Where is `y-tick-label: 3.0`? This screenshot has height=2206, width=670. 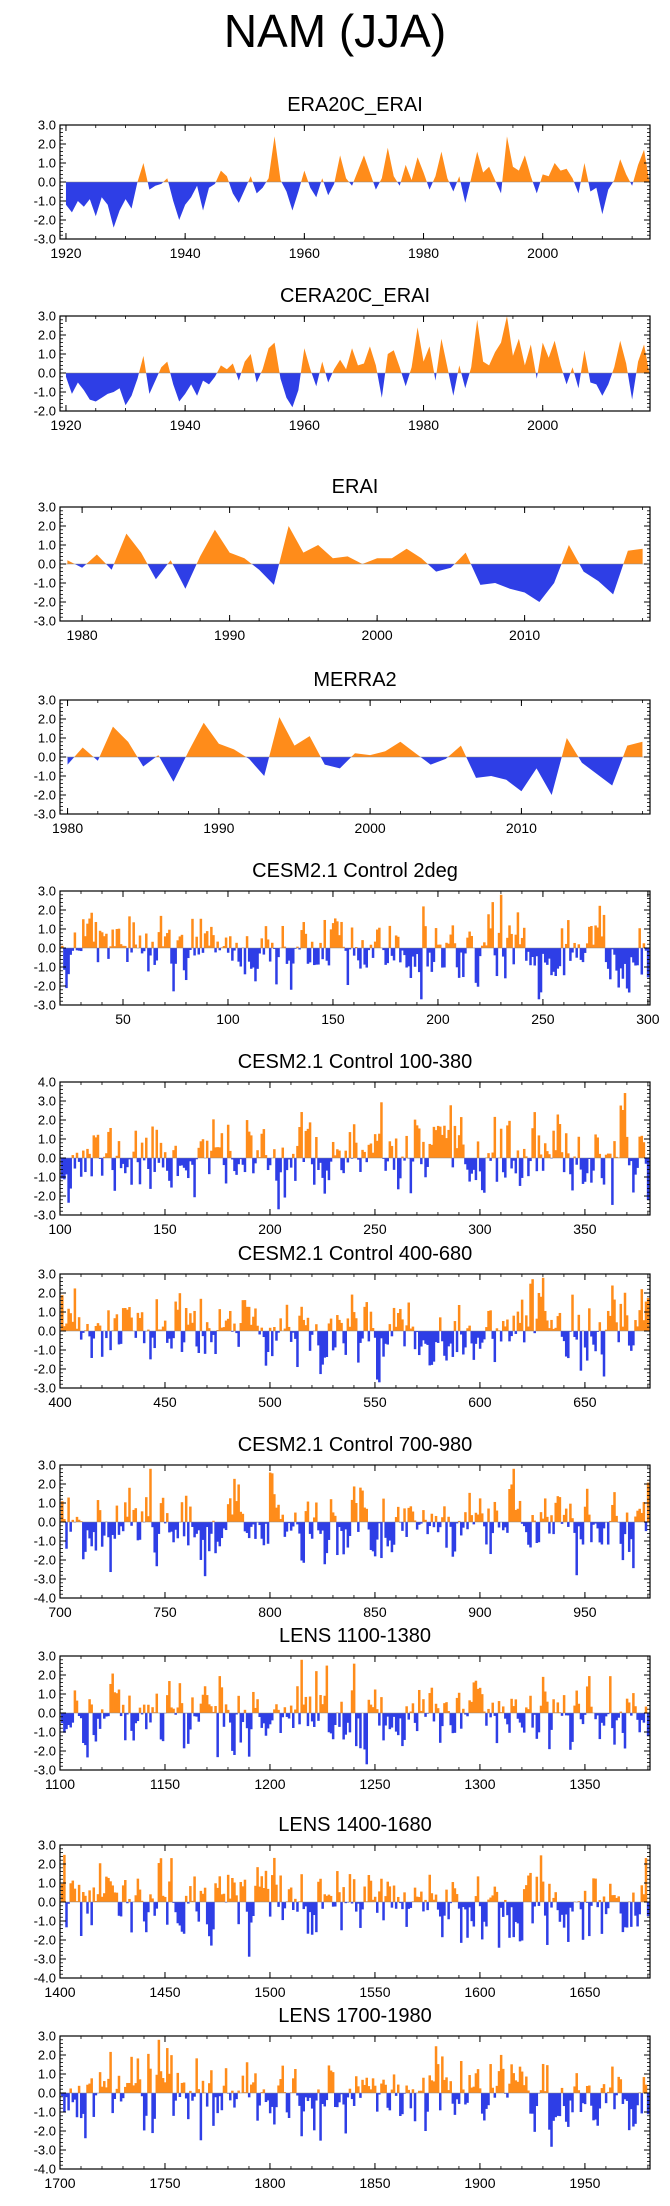
y-tick-label: 3.0 is located at coordinates (47, 1274).